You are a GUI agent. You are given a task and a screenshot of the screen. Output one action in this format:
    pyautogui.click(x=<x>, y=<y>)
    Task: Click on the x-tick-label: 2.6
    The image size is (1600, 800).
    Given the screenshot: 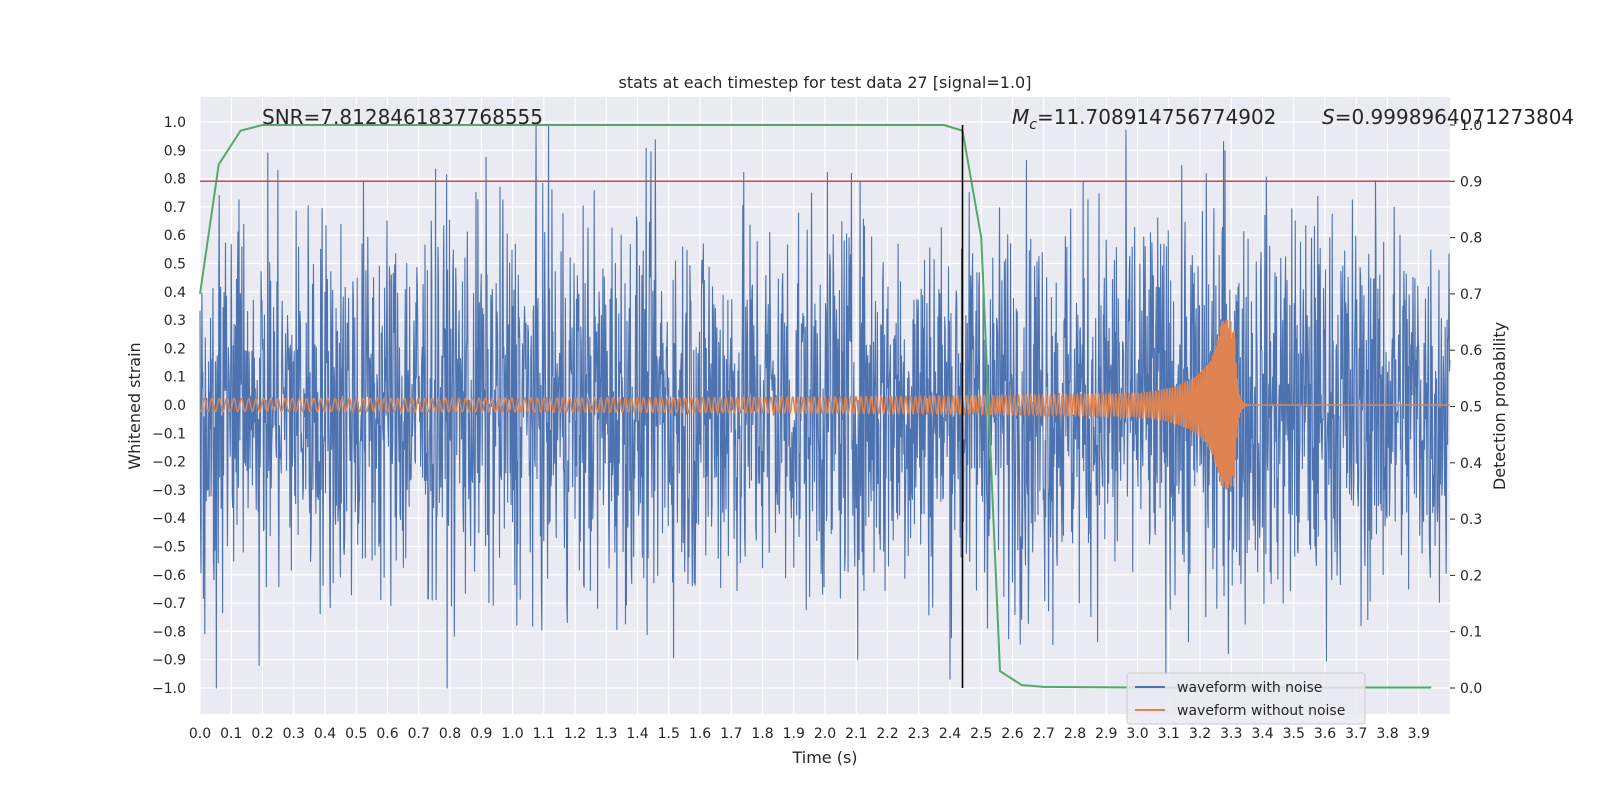 What is the action you would take?
    pyautogui.click(x=1012, y=734)
    